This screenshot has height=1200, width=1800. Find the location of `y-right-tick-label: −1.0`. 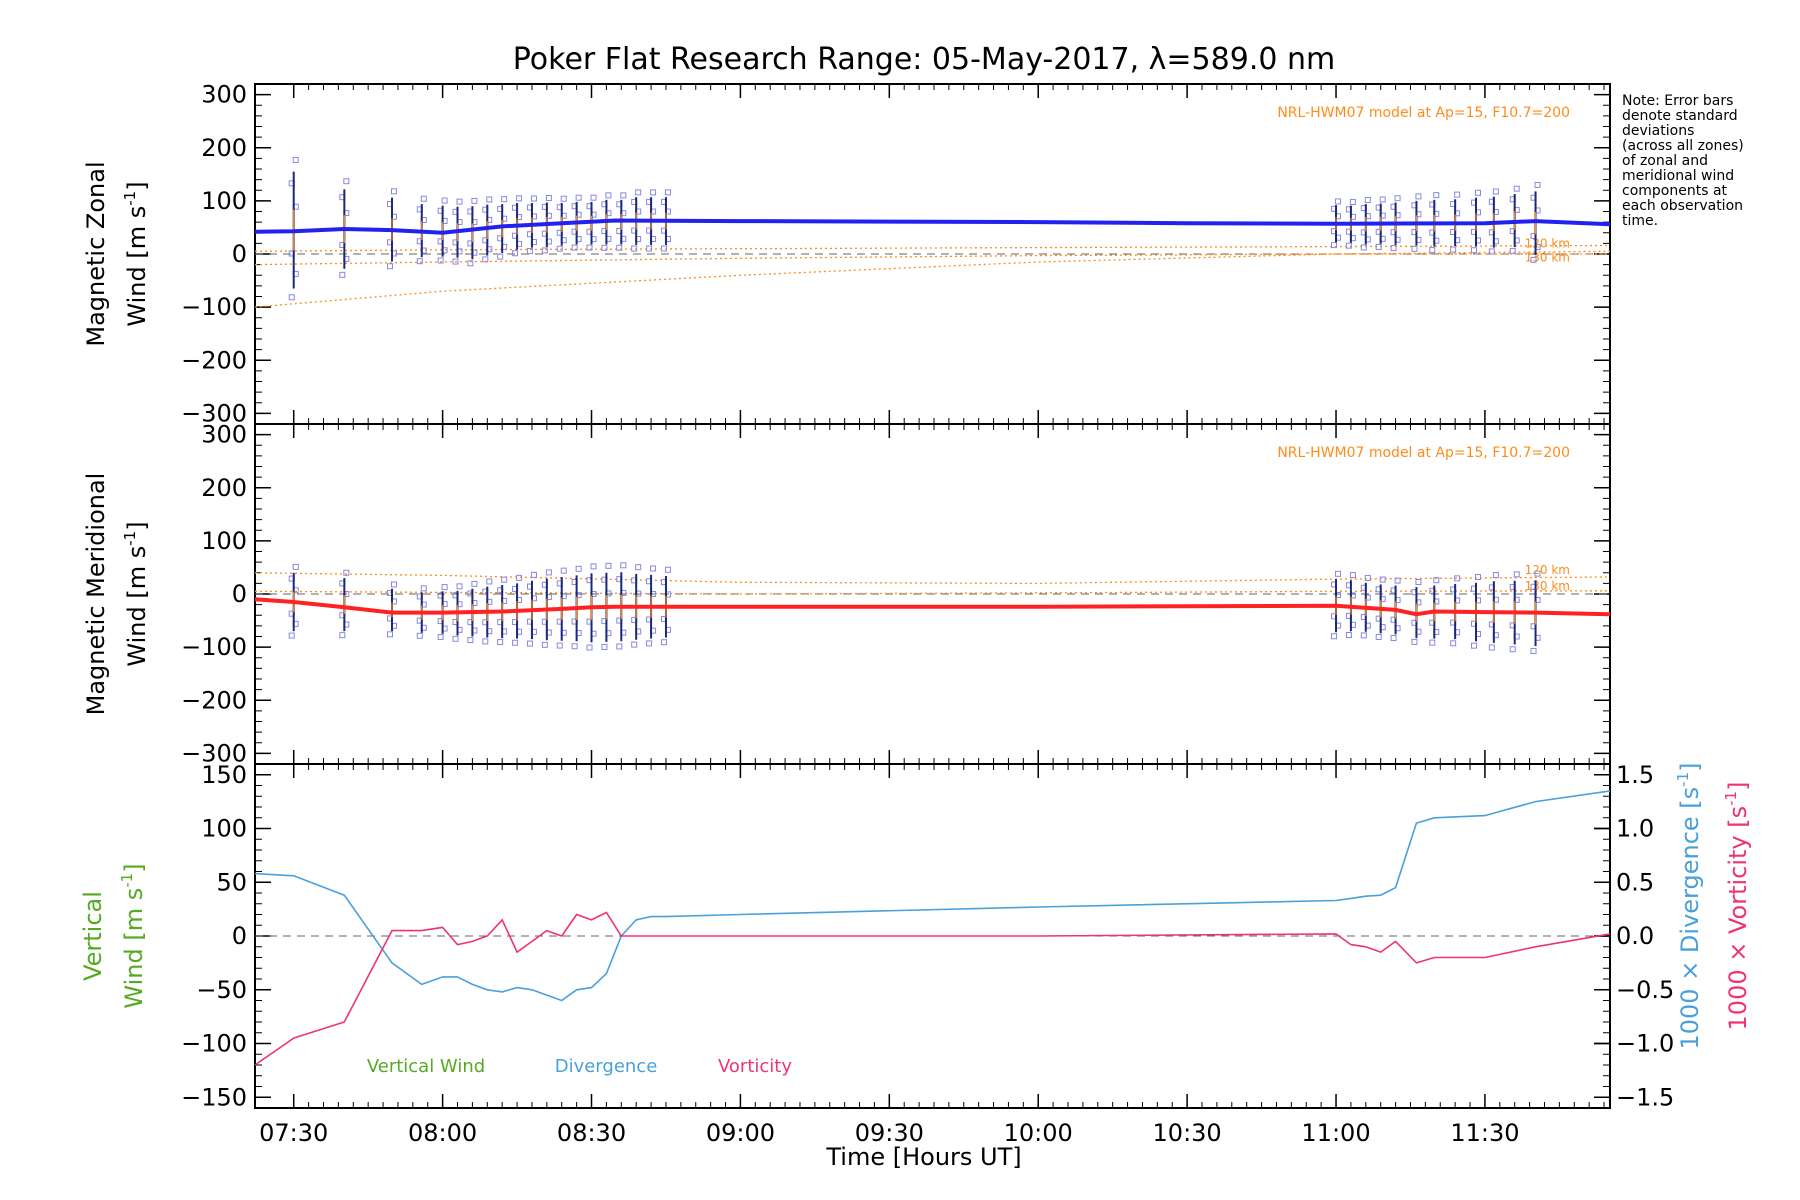

y-right-tick-label: −1.0 is located at coordinates (1645, 1044).